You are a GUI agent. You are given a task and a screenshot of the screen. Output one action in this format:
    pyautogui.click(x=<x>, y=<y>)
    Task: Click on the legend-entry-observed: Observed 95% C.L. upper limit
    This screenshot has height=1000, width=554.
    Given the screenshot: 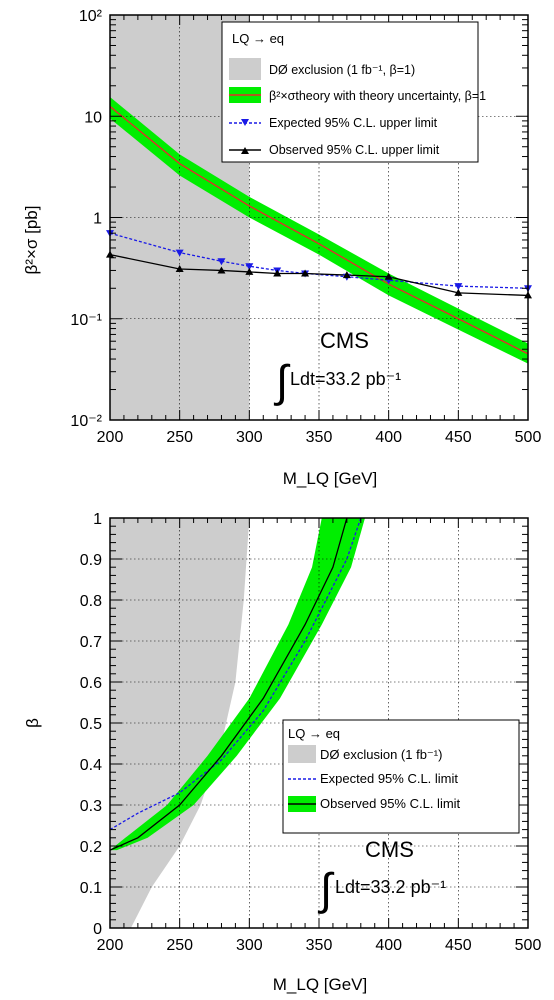 What is the action you would take?
    pyautogui.click(x=354, y=150)
    